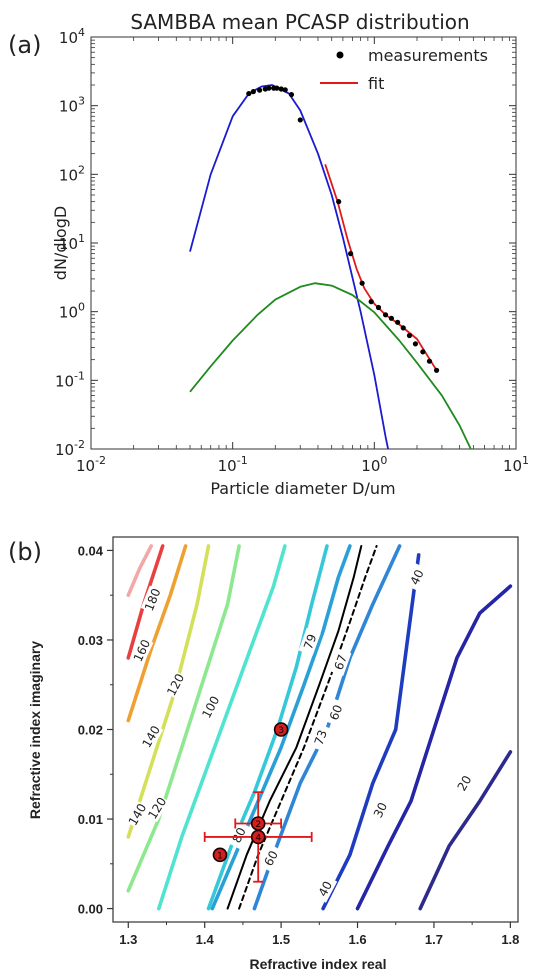  I want to click on legend-fit-label: fit, so click(376, 83).